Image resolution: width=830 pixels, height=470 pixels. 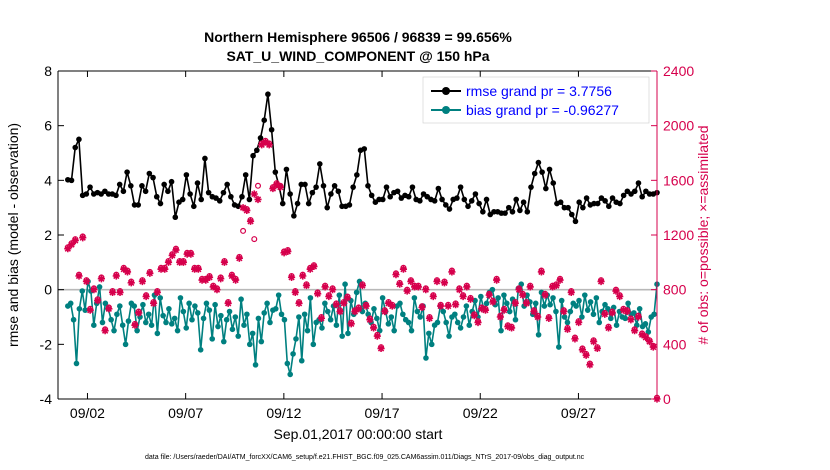 What do you see at coordinates (446, 110) in the screenshot?
I see `legend-bias-marker` at bounding box center [446, 110].